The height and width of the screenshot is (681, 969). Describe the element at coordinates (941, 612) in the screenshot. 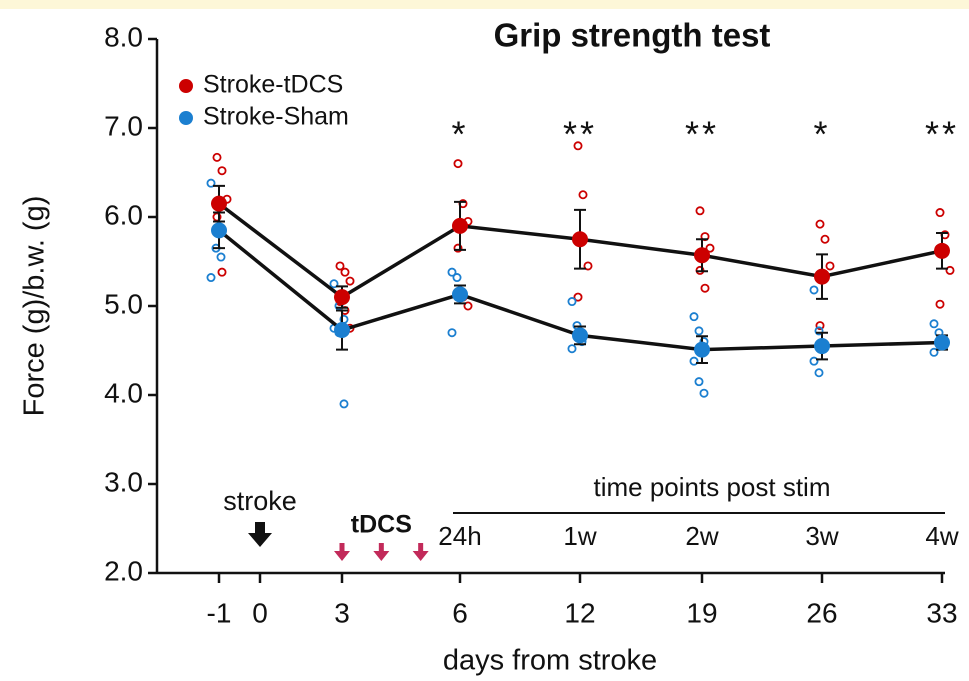

I see `x-tick-label: 33` at that location.